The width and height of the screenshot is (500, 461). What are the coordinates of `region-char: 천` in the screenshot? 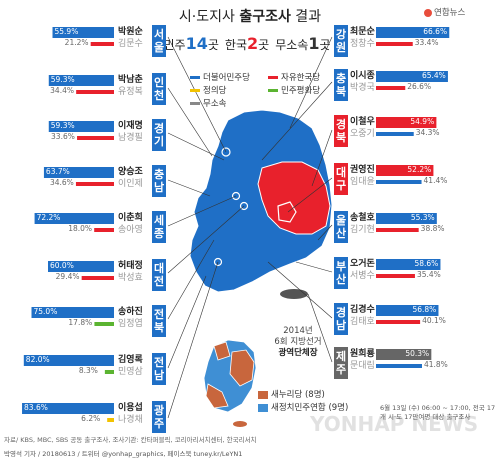 It's located at (159, 95).